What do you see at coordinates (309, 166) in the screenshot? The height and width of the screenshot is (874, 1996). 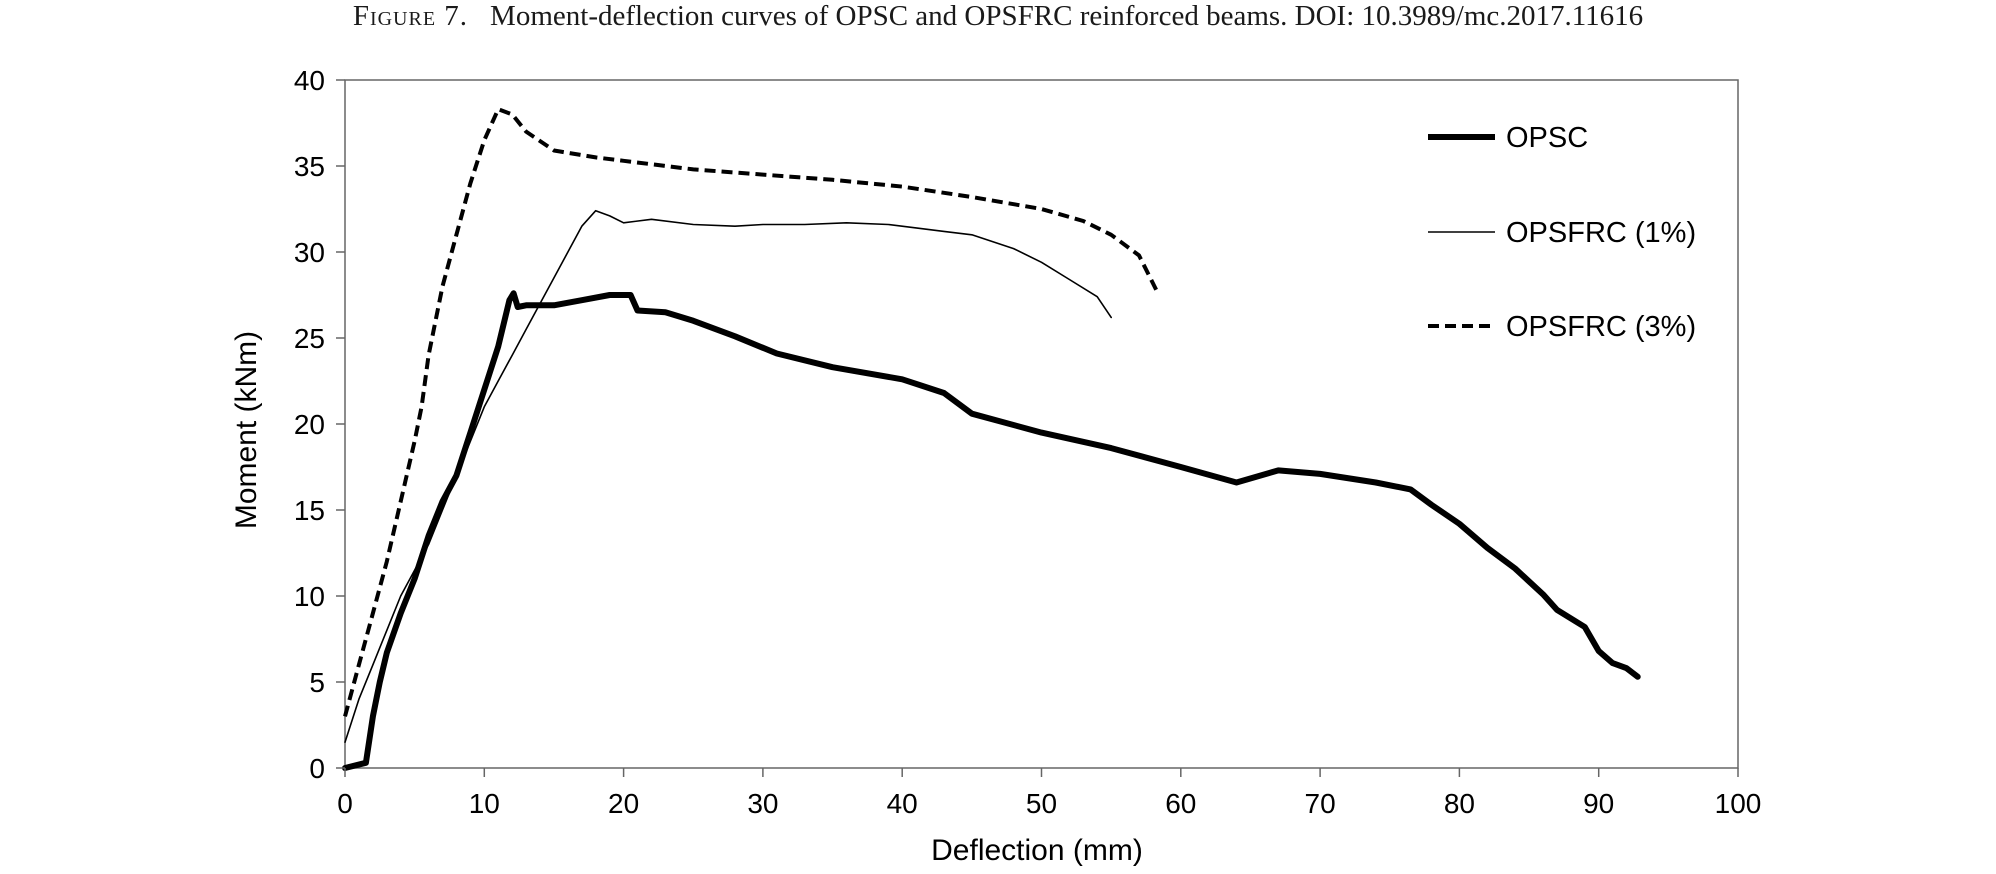 I see `y-tick-label: 35` at bounding box center [309, 166].